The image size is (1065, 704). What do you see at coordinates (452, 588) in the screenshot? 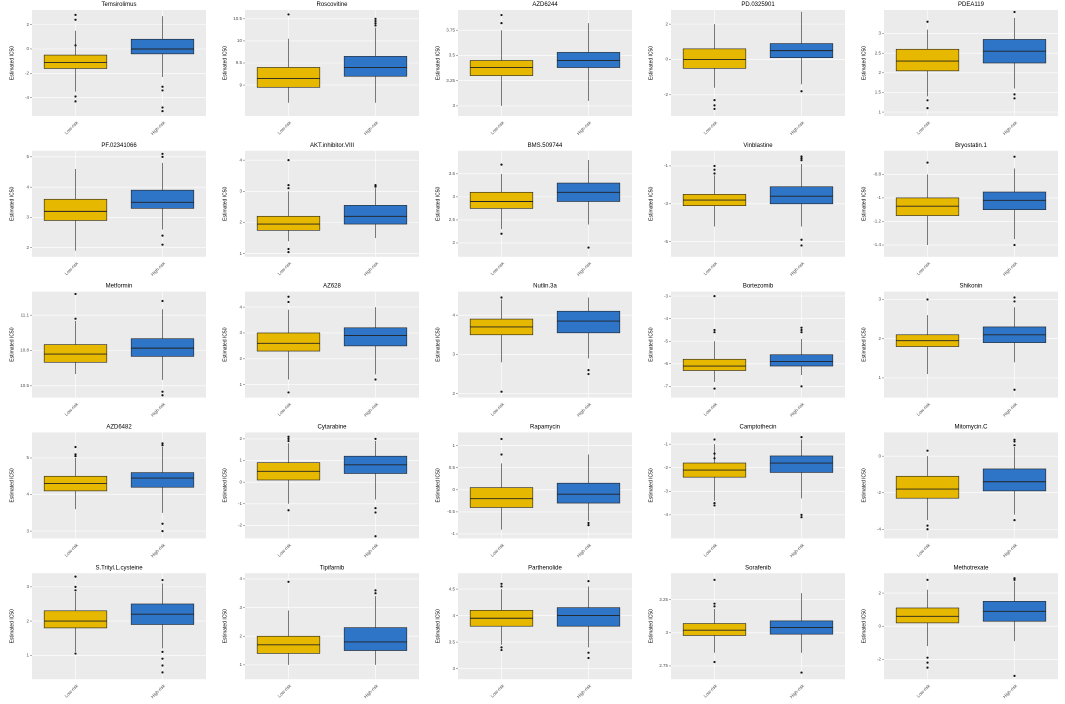
I see `y-tick-label: 4.5` at bounding box center [452, 588].